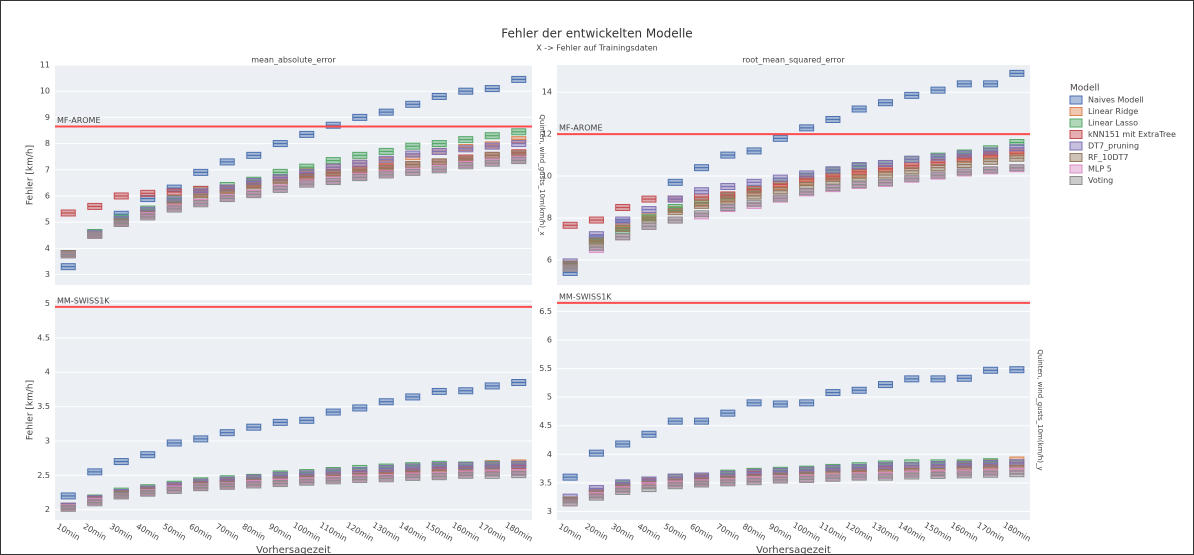 The height and width of the screenshot is (555, 1194). What do you see at coordinates (47, 169) in the screenshot?
I see `y-tick-label: 7` at bounding box center [47, 169].